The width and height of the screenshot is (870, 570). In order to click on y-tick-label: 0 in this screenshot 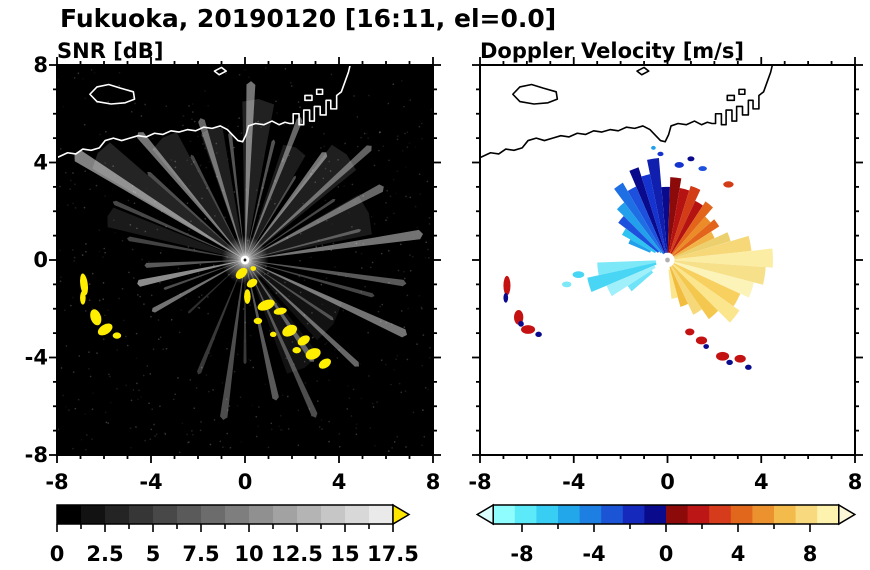, I will do `click(40, 260)`.